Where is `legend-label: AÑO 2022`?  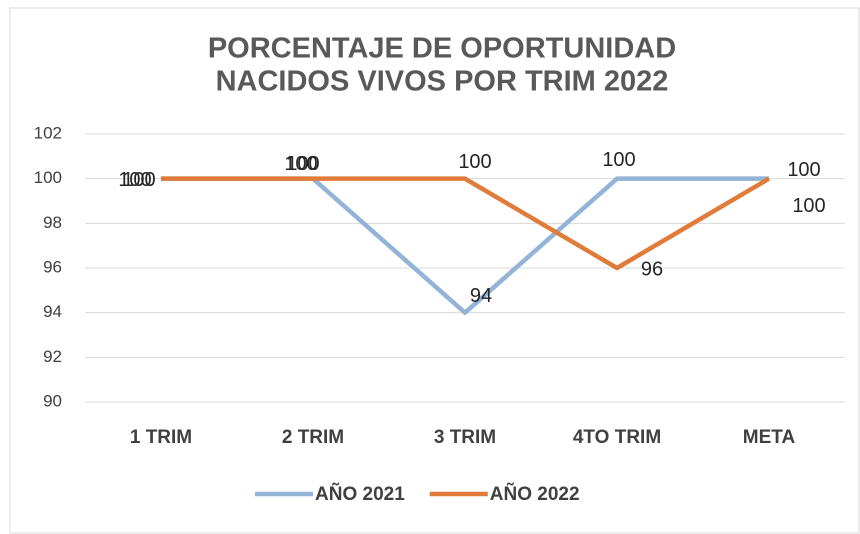
legend-label: AÑO 2022 is located at coordinates (535, 494).